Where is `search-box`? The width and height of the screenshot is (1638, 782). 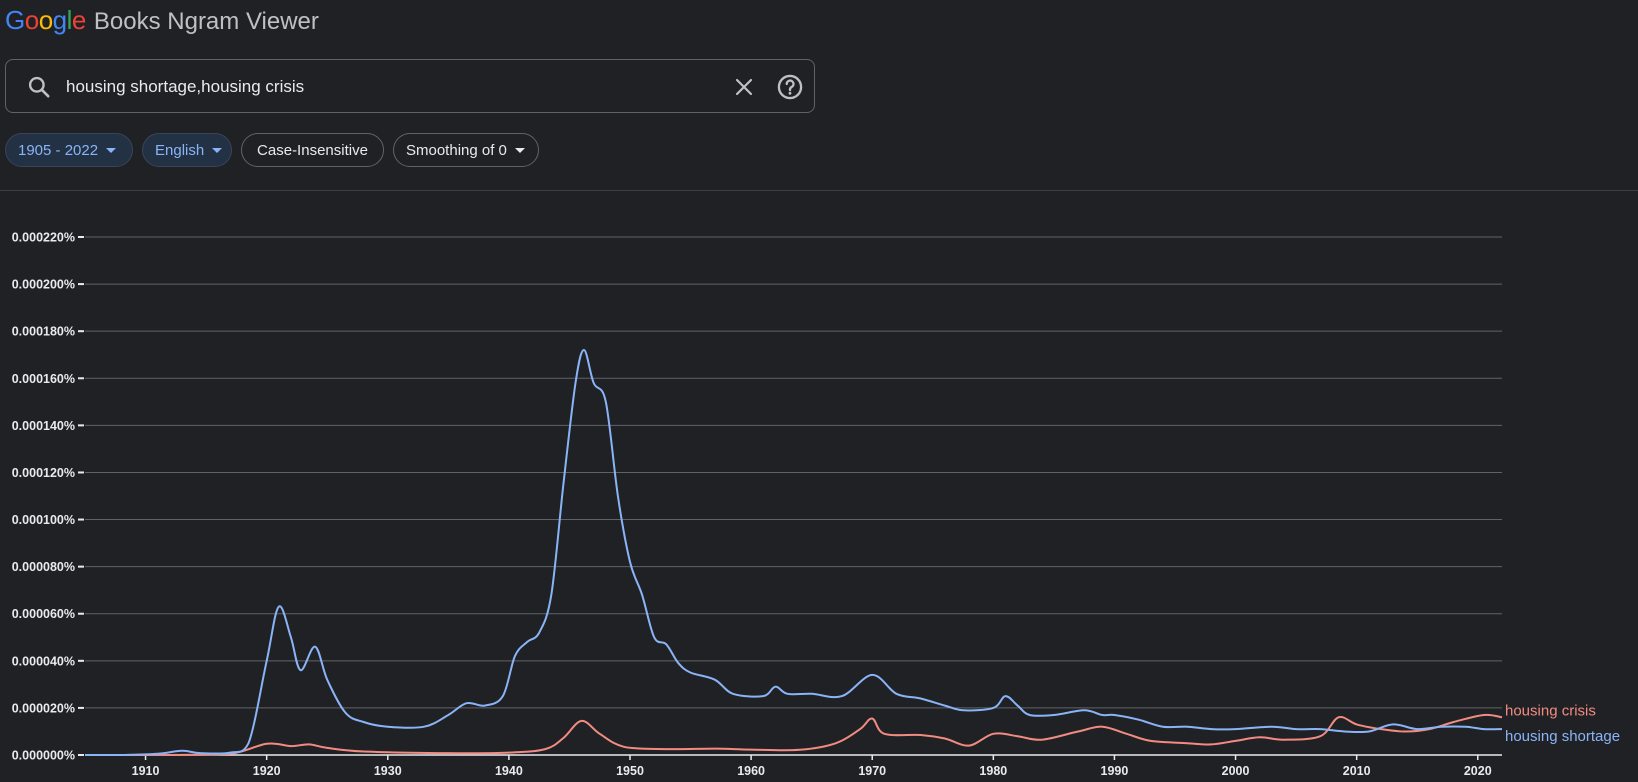
search-box is located at coordinates (410, 86).